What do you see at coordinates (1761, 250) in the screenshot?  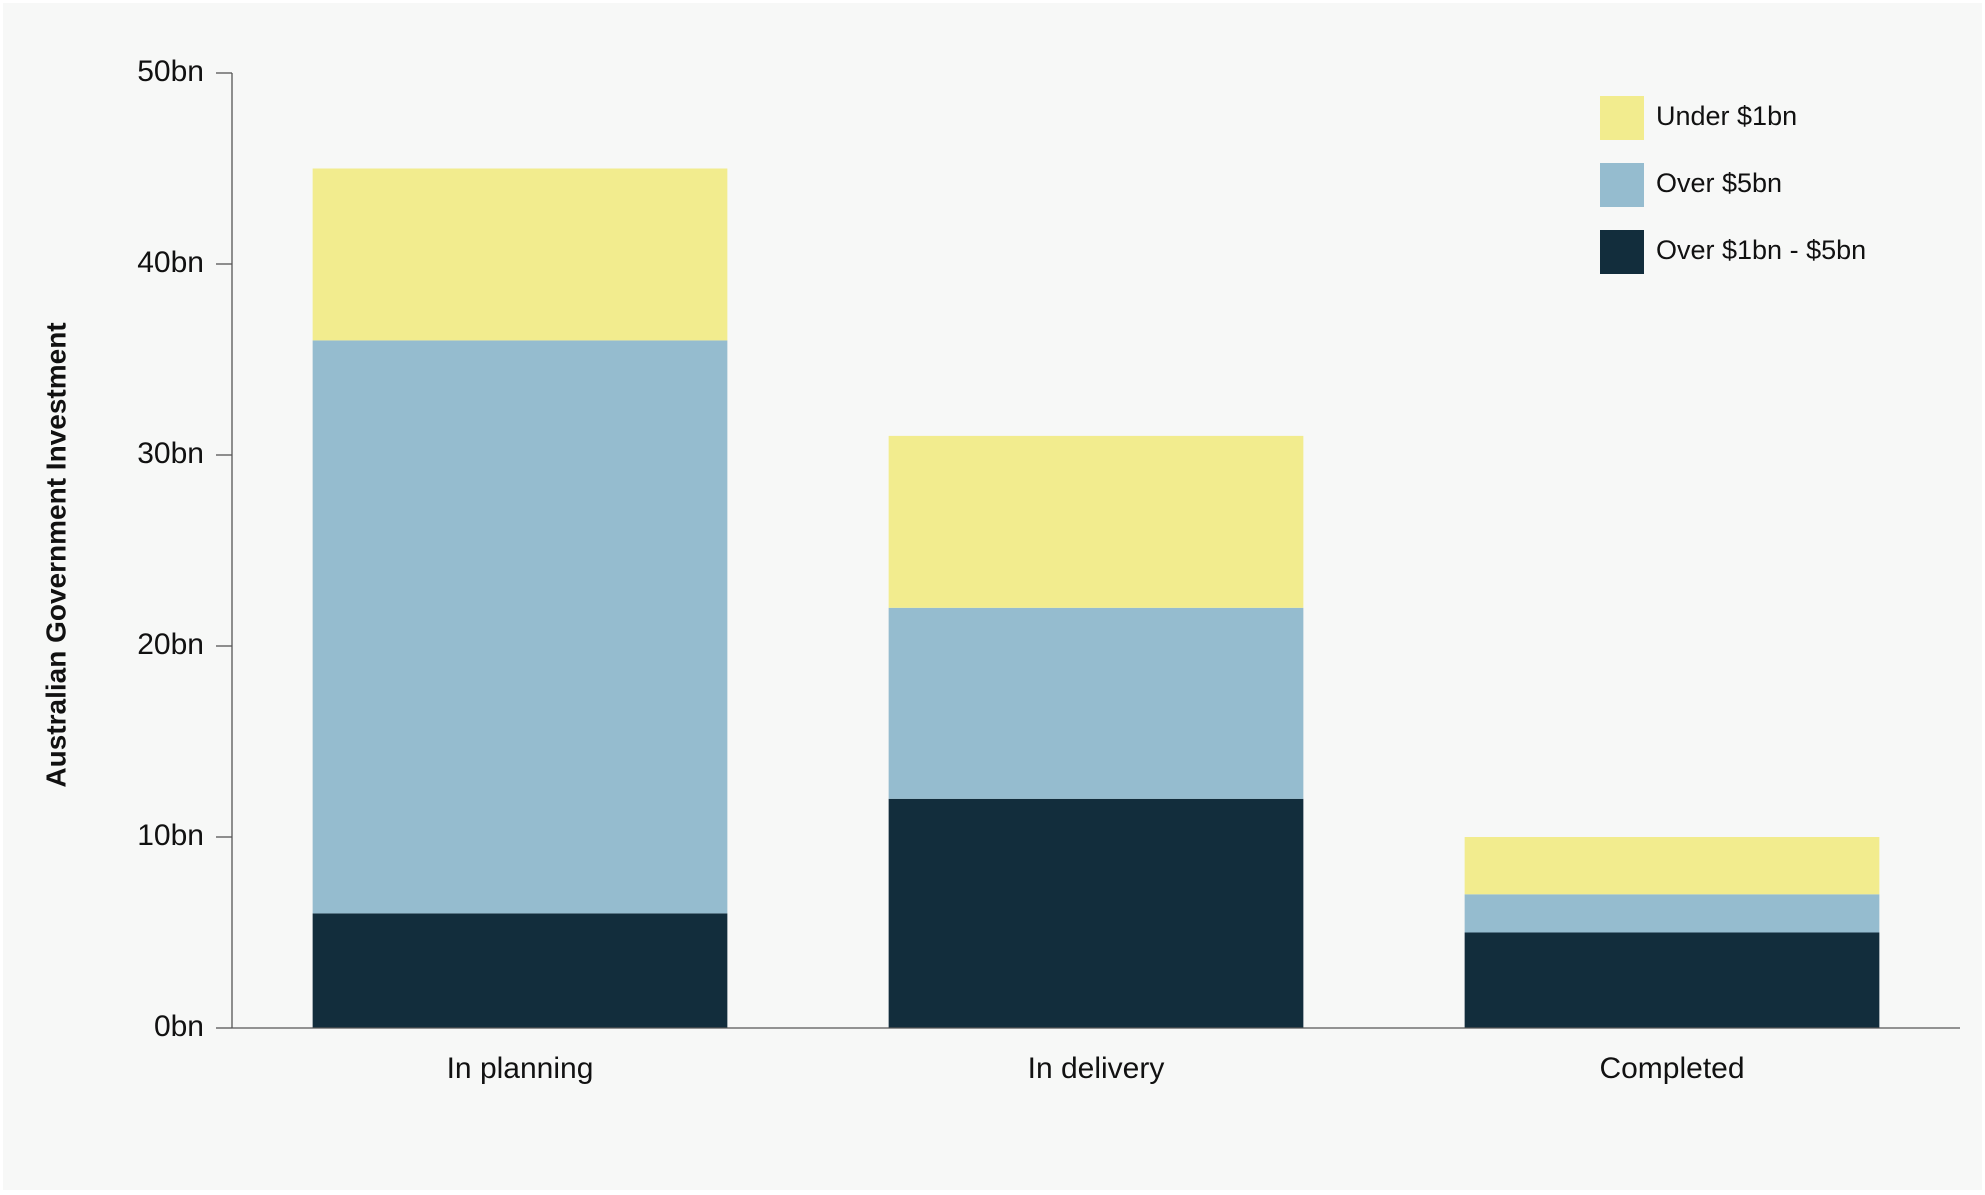 I see `legend-label: Over $1bn - $5bn` at bounding box center [1761, 250].